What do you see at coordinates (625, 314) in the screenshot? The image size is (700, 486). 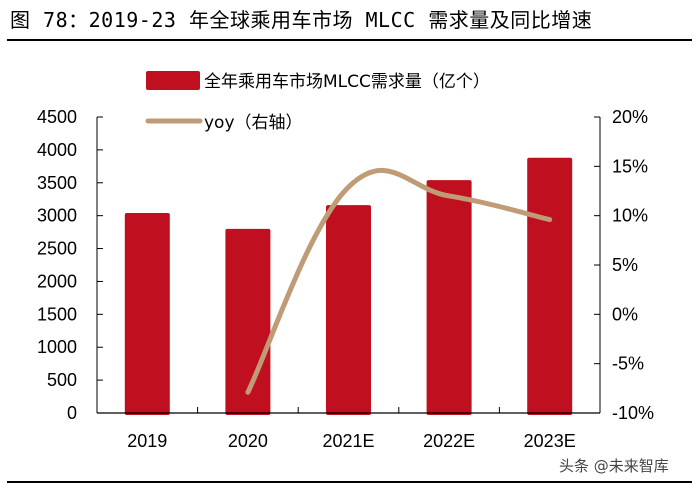 I see `right-tick-label: 0%` at bounding box center [625, 314].